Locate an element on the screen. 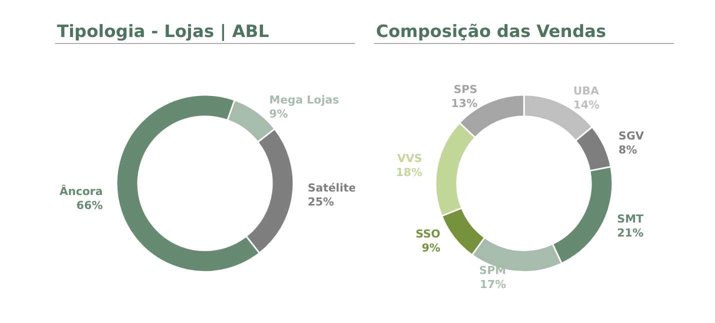 The height and width of the screenshot is (323, 715). slice-label: VVS is located at coordinates (409, 159).